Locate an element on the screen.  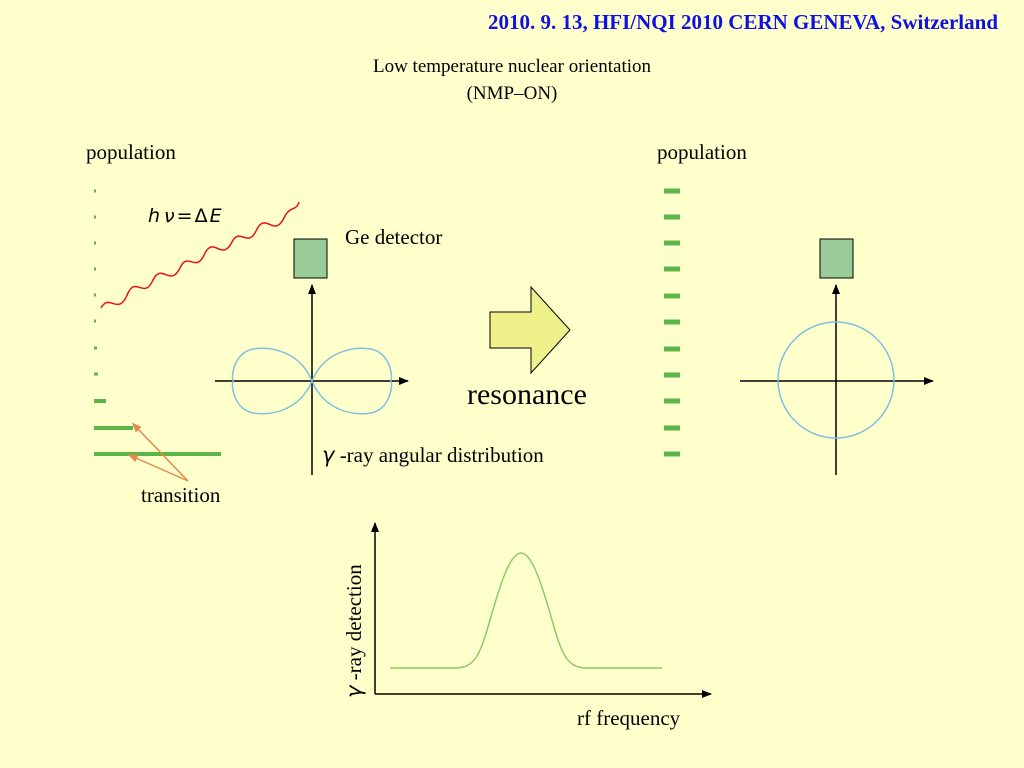
transition-pointer-lower is located at coordinates (158, 468).